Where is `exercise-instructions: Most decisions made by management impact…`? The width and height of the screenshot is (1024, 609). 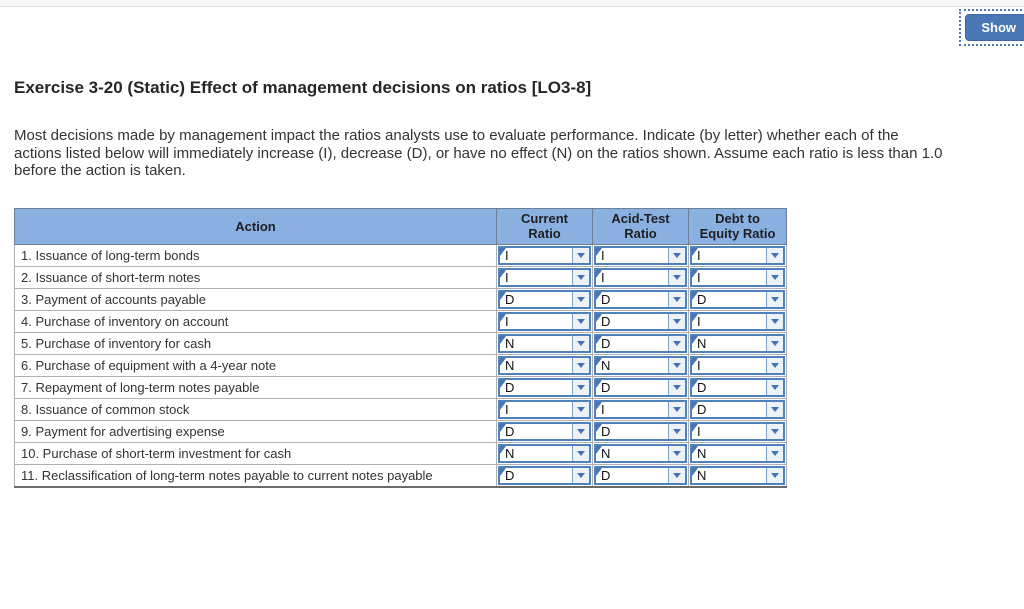
exercise-instructions: Most decisions made by management impact… is located at coordinates (478, 153).